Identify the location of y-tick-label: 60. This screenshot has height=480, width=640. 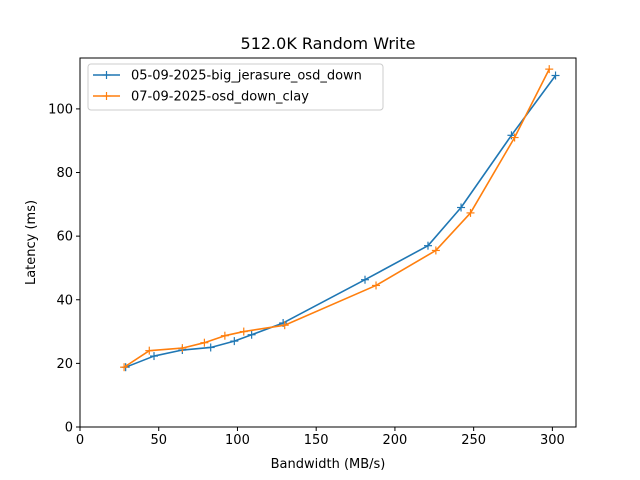
(64, 237).